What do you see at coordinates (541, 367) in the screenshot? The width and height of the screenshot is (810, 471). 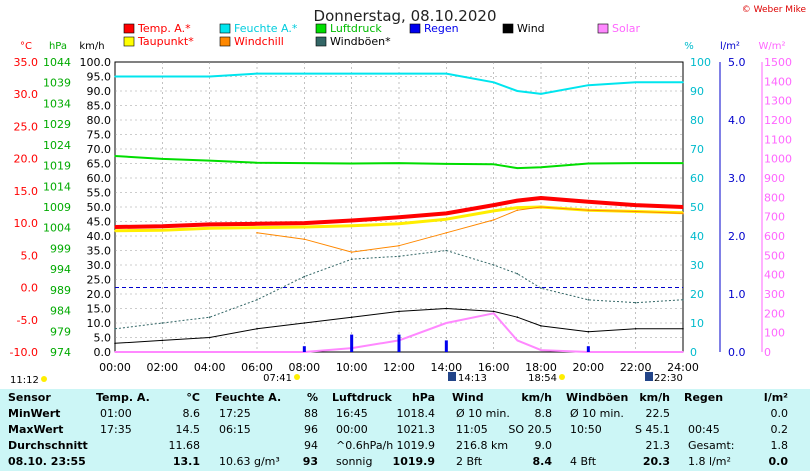 I see `time-tick-label: 18:00` at bounding box center [541, 367].